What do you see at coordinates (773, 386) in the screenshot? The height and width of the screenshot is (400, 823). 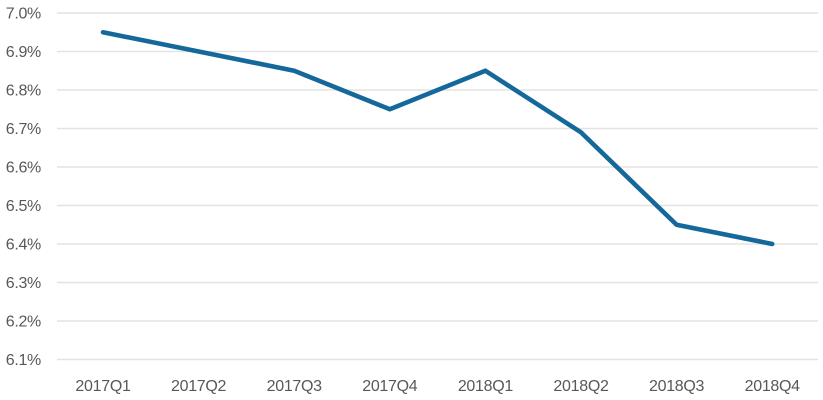 I see `x-tick-label: 2018Q4` at bounding box center [773, 386].